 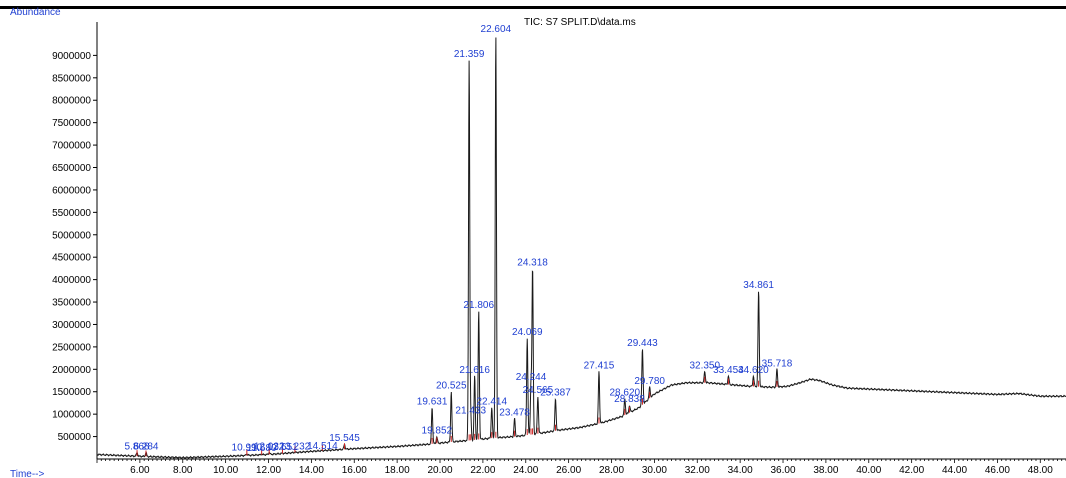 What do you see at coordinates (71, 347) in the screenshot?
I see `y-tick-label: 2500000` at bounding box center [71, 347].